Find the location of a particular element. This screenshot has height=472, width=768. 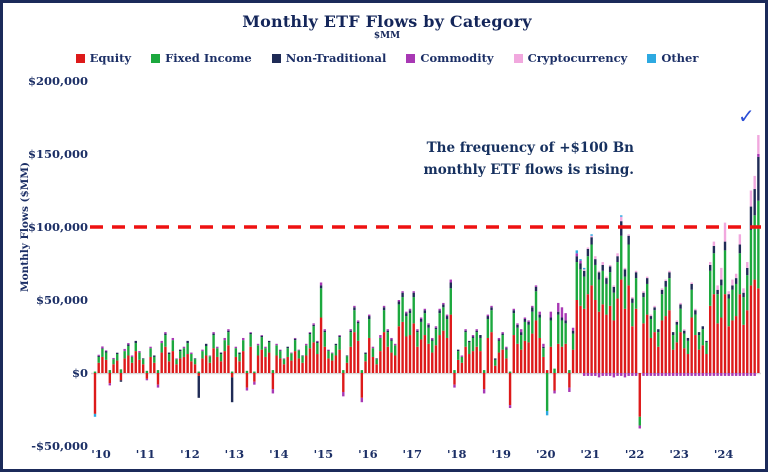

y-tick-label: $0 is located at coordinates (79, 373).